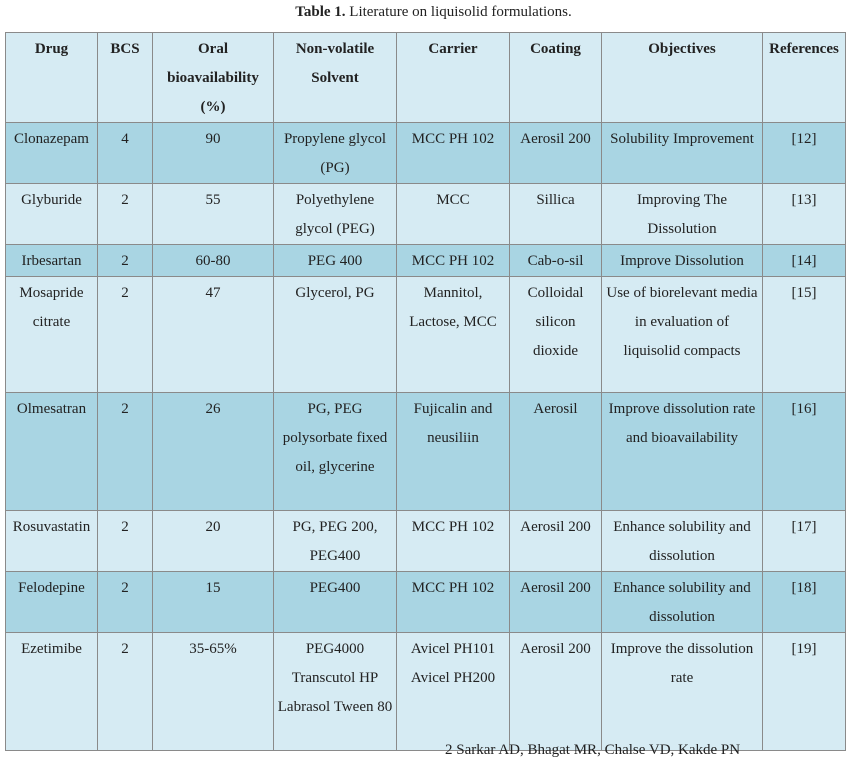 Image resolution: width=857 pixels, height=759 pixels. I want to click on table-cell: [14], so click(804, 260).